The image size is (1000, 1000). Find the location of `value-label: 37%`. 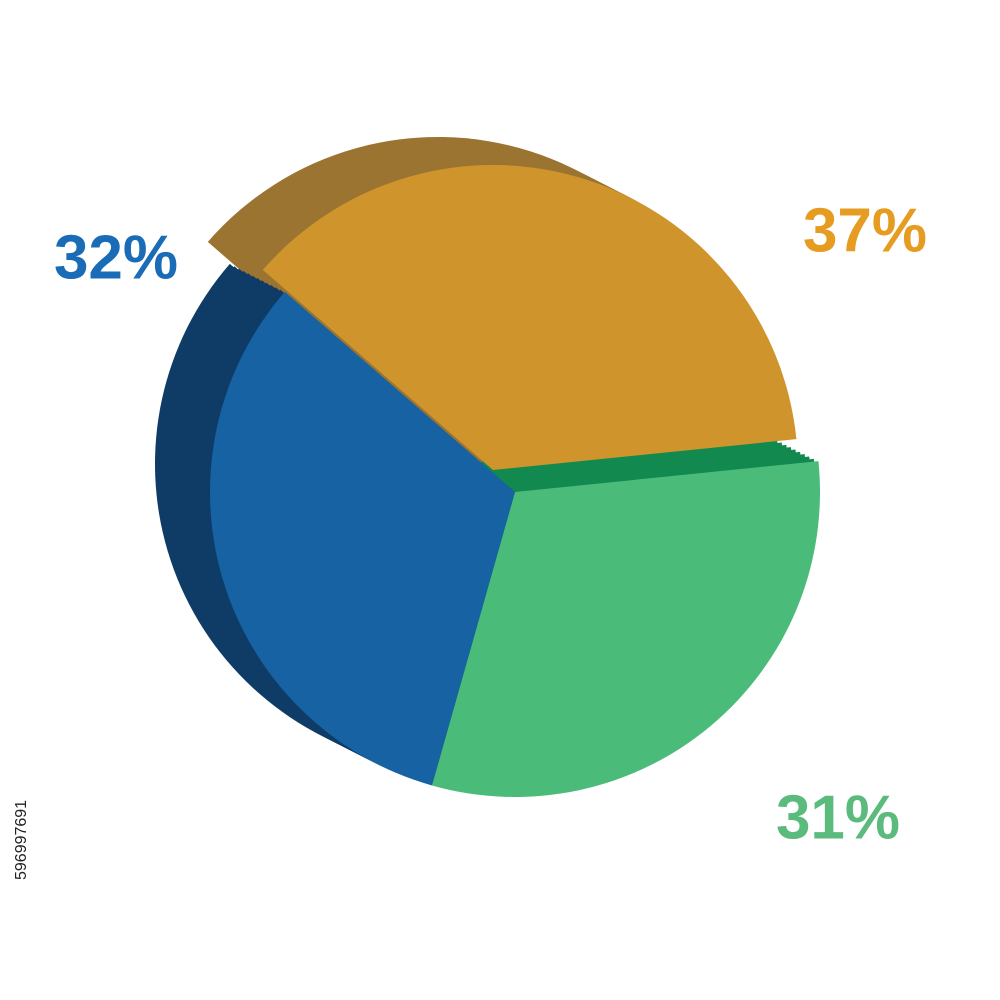

value-label: 37% is located at coordinates (865, 230).